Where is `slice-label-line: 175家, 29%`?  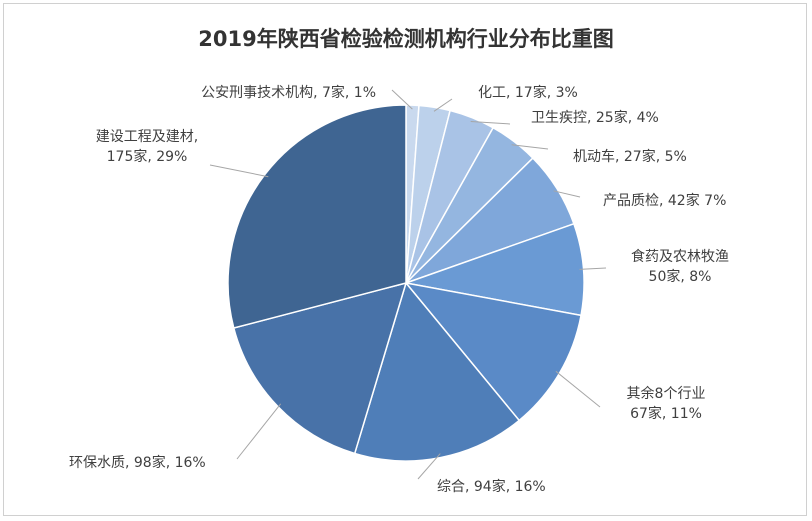 slice-label-line: 175家, 29% is located at coordinates (147, 156).